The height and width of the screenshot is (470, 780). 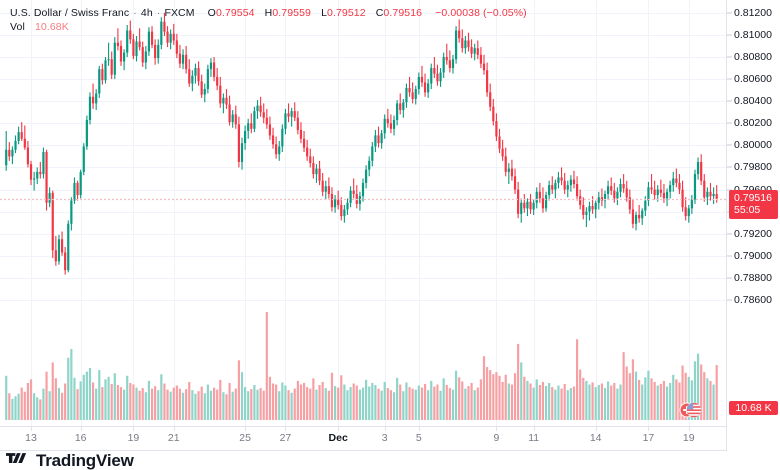 What do you see at coordinates (65, 27) in the screenshot?
I see `volume-unit: K` at bounding box center [65, 27].